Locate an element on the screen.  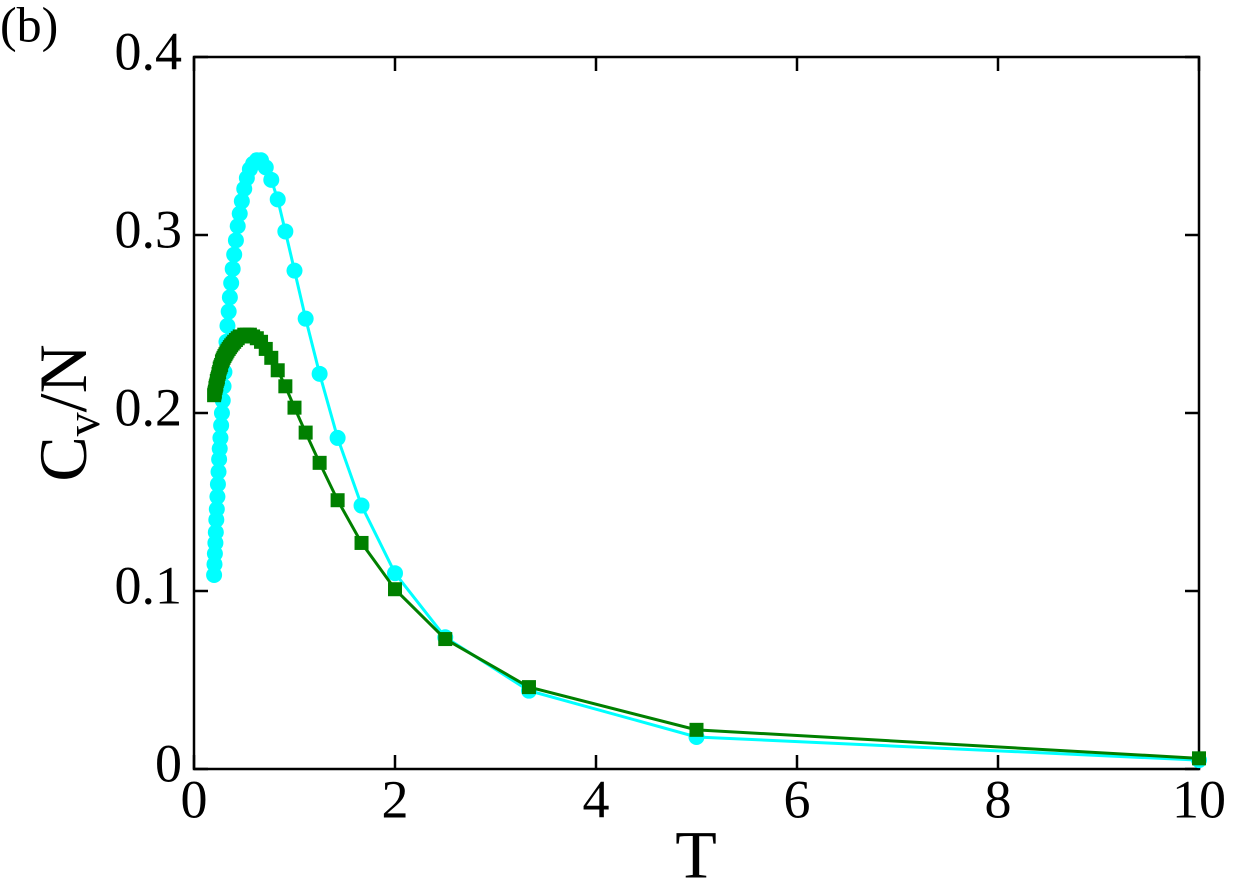
y-tick-label: 0.2 is located at coordinates (149, 407).